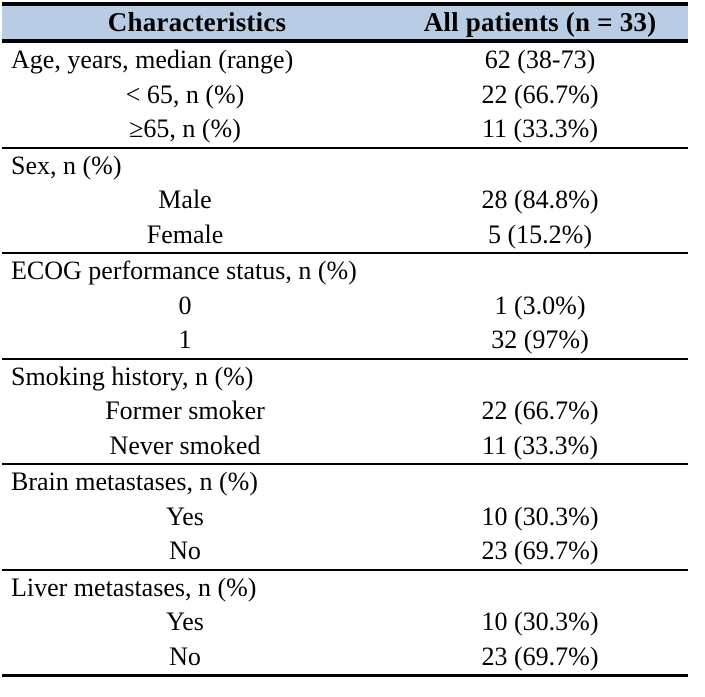  I want to click on table-row: Smoking history, n (%), so click(345, 375).